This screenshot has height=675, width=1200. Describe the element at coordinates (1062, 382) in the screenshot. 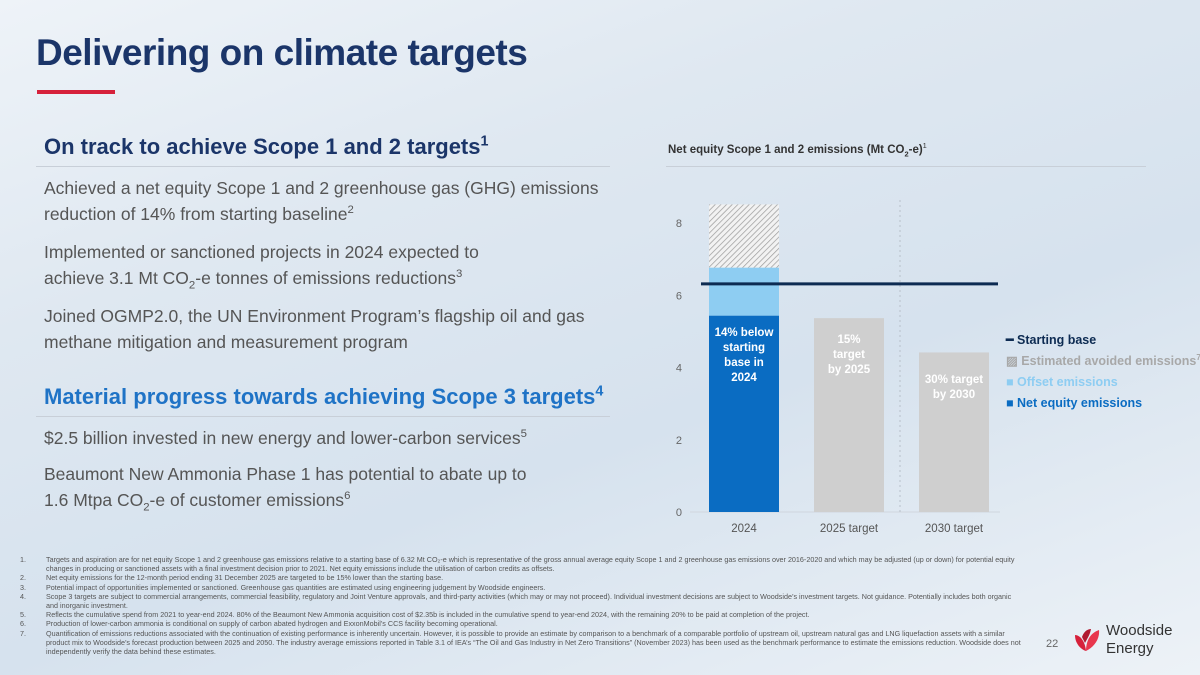

I see `legend-offset: ■ Offset emissions` at that location.